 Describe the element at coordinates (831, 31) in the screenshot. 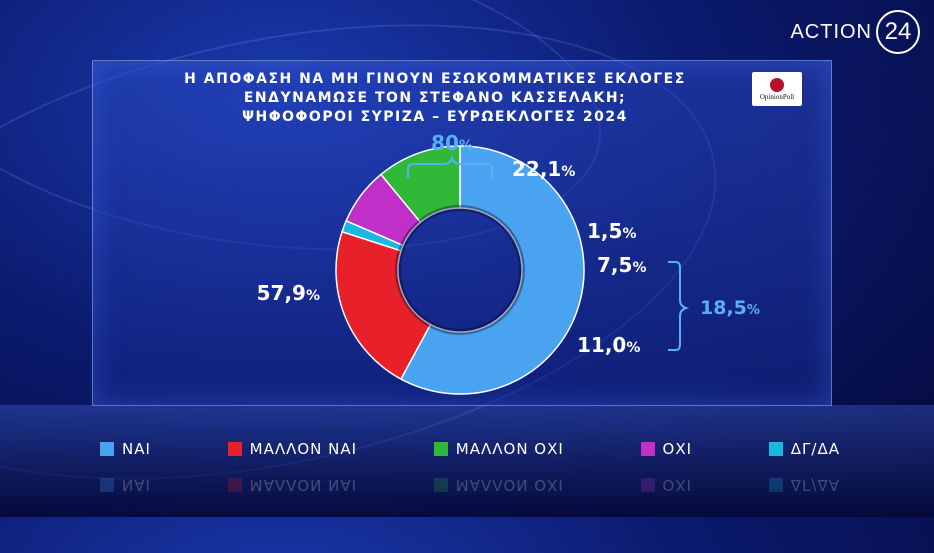

I see `brand-name: ACTION` at that location.